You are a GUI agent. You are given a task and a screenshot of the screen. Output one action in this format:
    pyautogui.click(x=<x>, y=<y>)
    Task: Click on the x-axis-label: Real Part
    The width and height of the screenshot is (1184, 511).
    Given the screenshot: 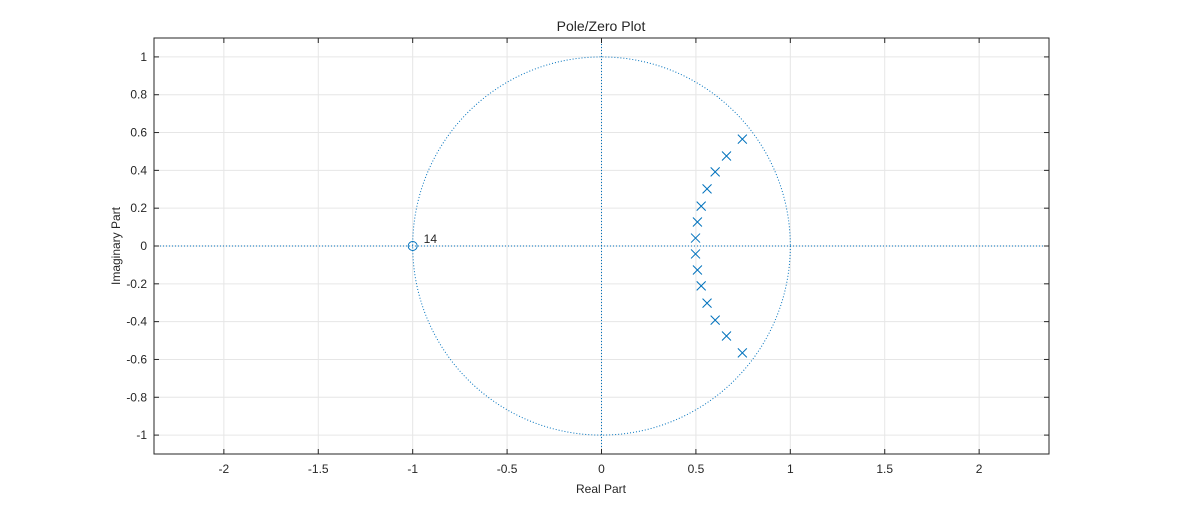 What is the action you would take?
    pyautogui.click(x=601, y=489)
    